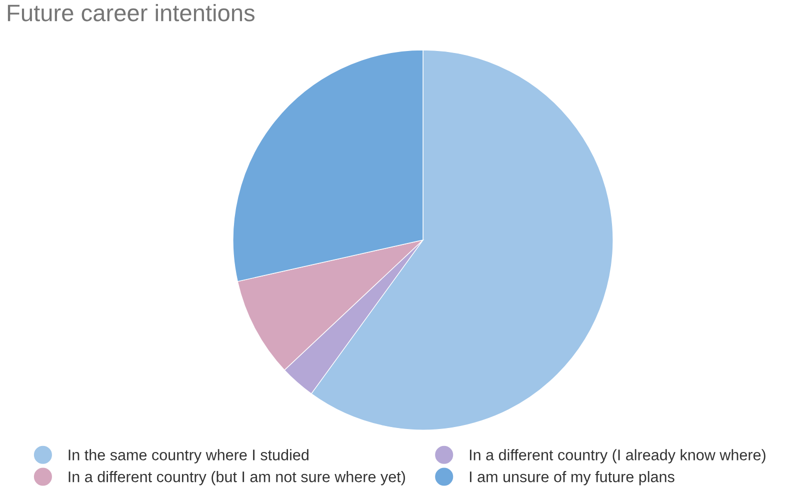 The image size is (794, 499). Describe the element at coordinates (572, 478) in the screenshot. I see `legend-label: I am unsure of my future plans` at that location.